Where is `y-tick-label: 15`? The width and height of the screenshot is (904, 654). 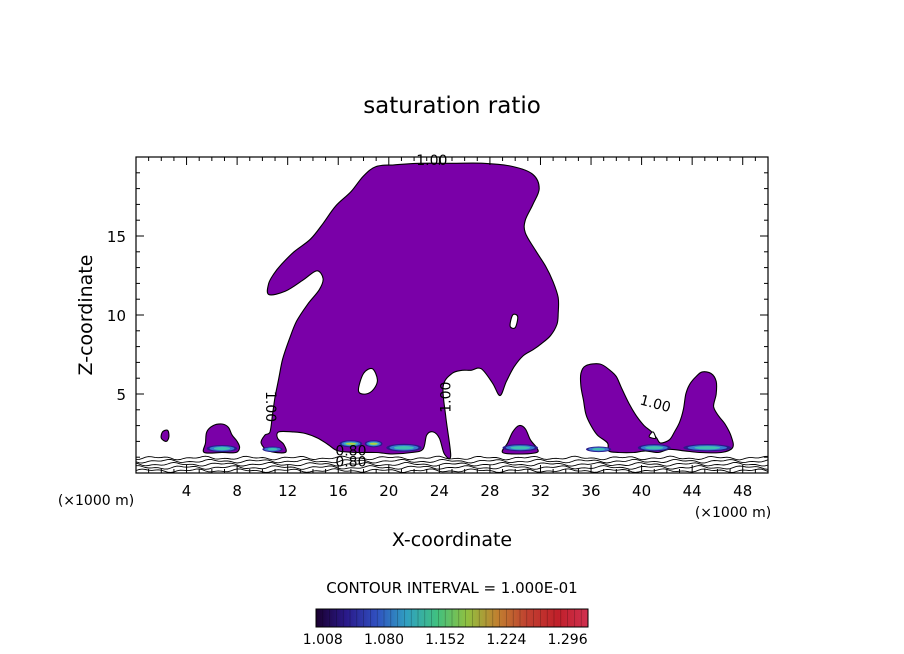 y-tick-label: 15 is located at coordinates (116, 237).